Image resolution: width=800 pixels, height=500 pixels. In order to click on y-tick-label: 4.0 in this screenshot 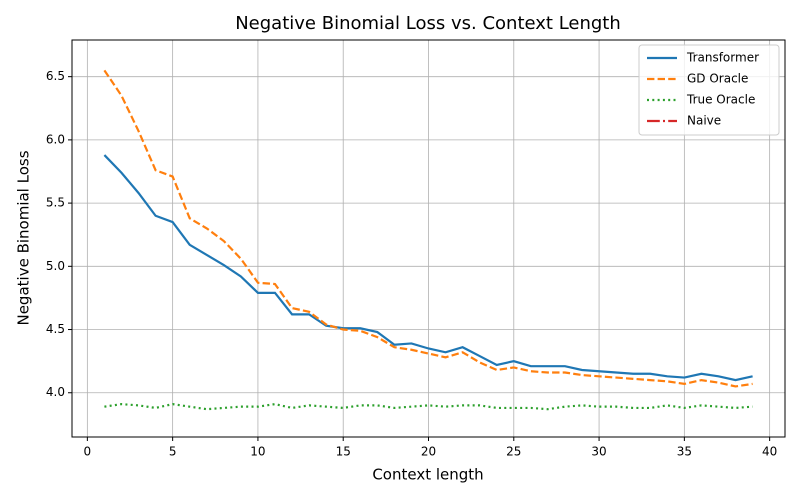, I will do `click(55, 392)`.